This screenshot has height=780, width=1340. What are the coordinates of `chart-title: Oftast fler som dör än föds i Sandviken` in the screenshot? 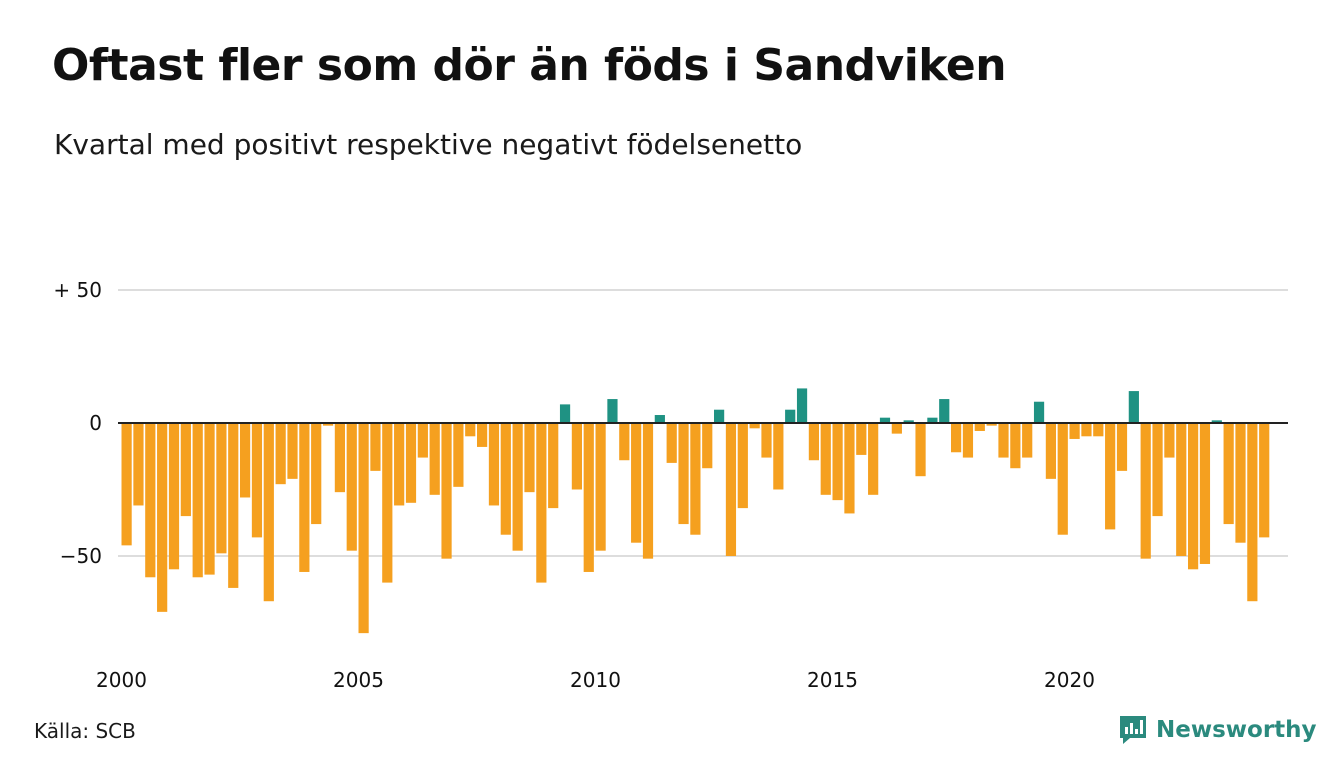 It's located at (529, 65).